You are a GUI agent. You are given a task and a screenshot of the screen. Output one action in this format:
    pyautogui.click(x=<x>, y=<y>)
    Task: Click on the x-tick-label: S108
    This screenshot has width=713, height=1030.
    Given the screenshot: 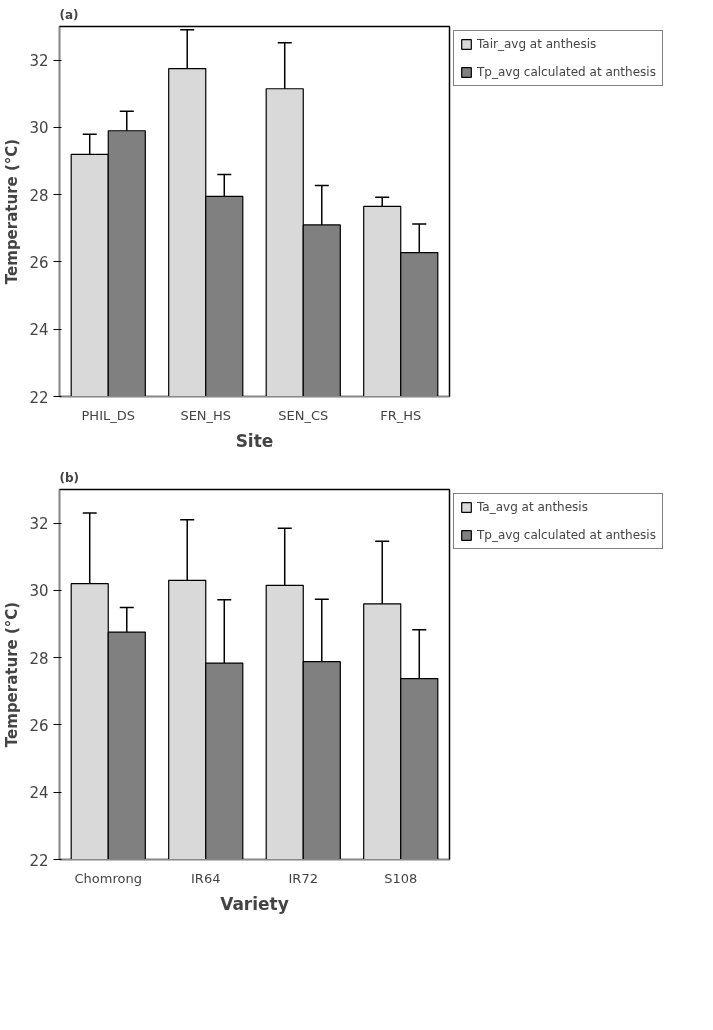 What is the action you would take?
    pyautogui.click(x=401, y=878)
    